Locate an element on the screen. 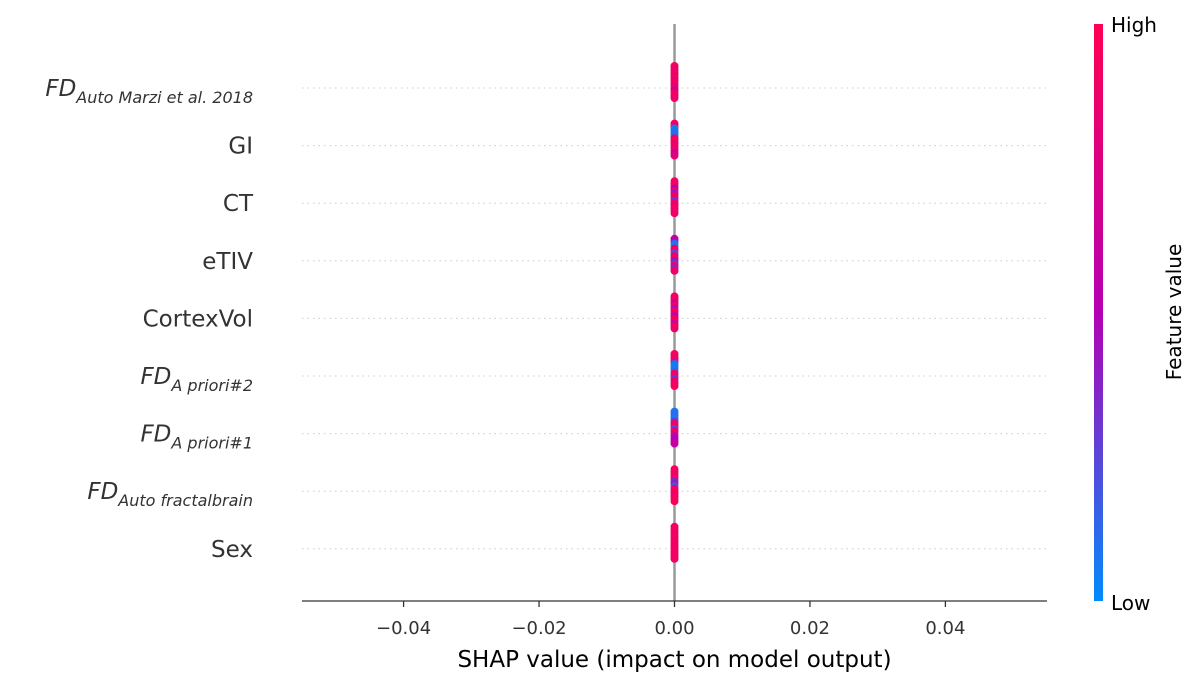 The height and width of the screenshot is (688, 1201). feature-label-subscript: Auto Marzi et al. 2018 is located at coordinates (164, 97).